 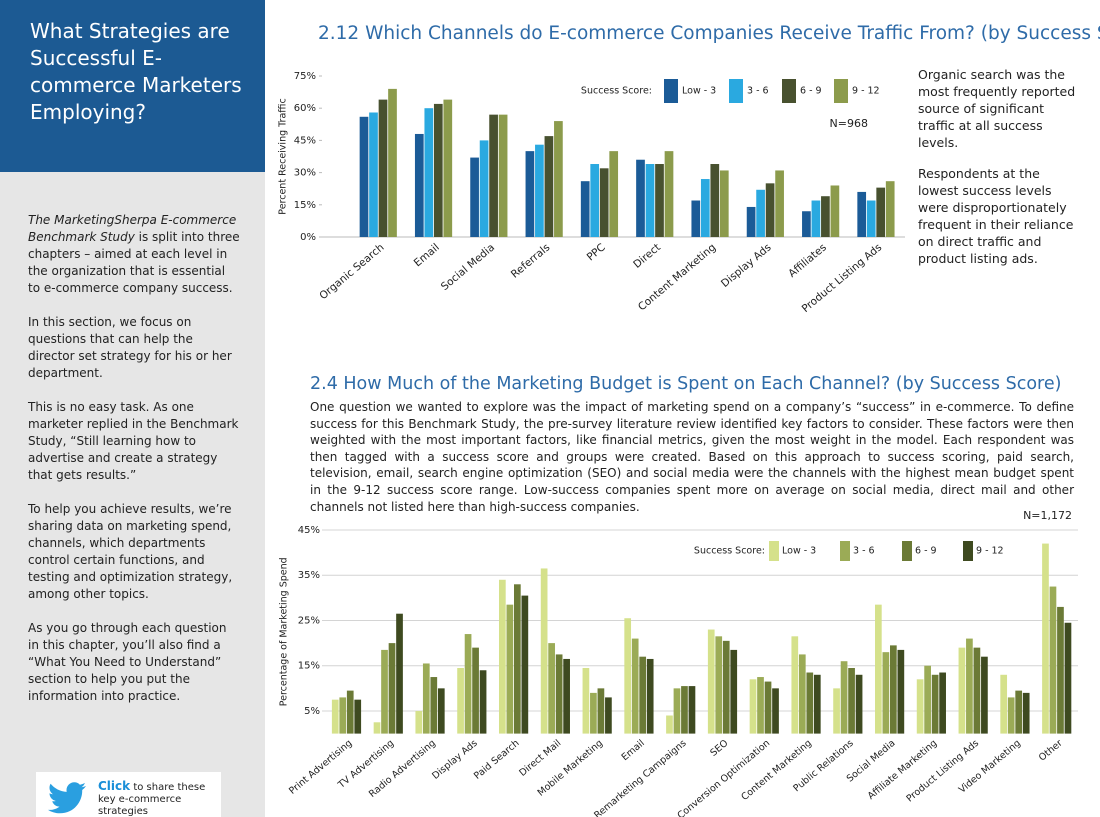 I want to click on y-tick-label: 5%, so click(x=312, y=711).